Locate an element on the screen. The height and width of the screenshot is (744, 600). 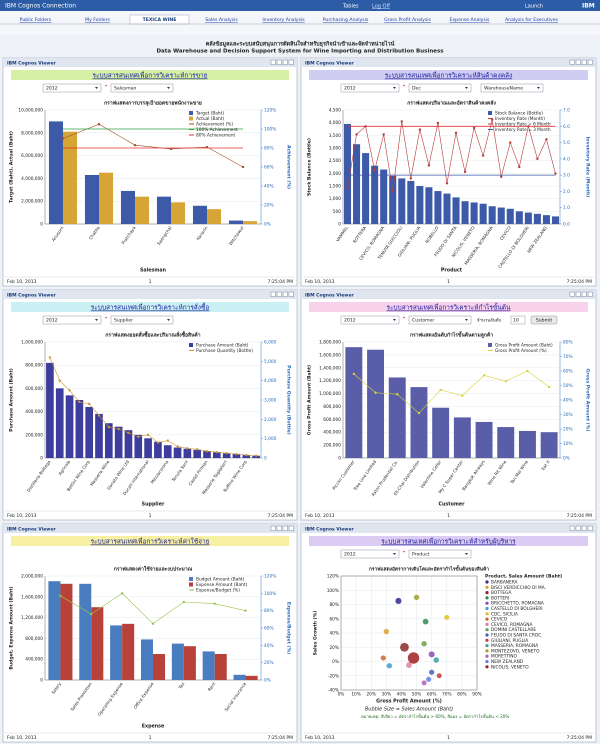
button-label: Submit is located at coordinates (544, 321).